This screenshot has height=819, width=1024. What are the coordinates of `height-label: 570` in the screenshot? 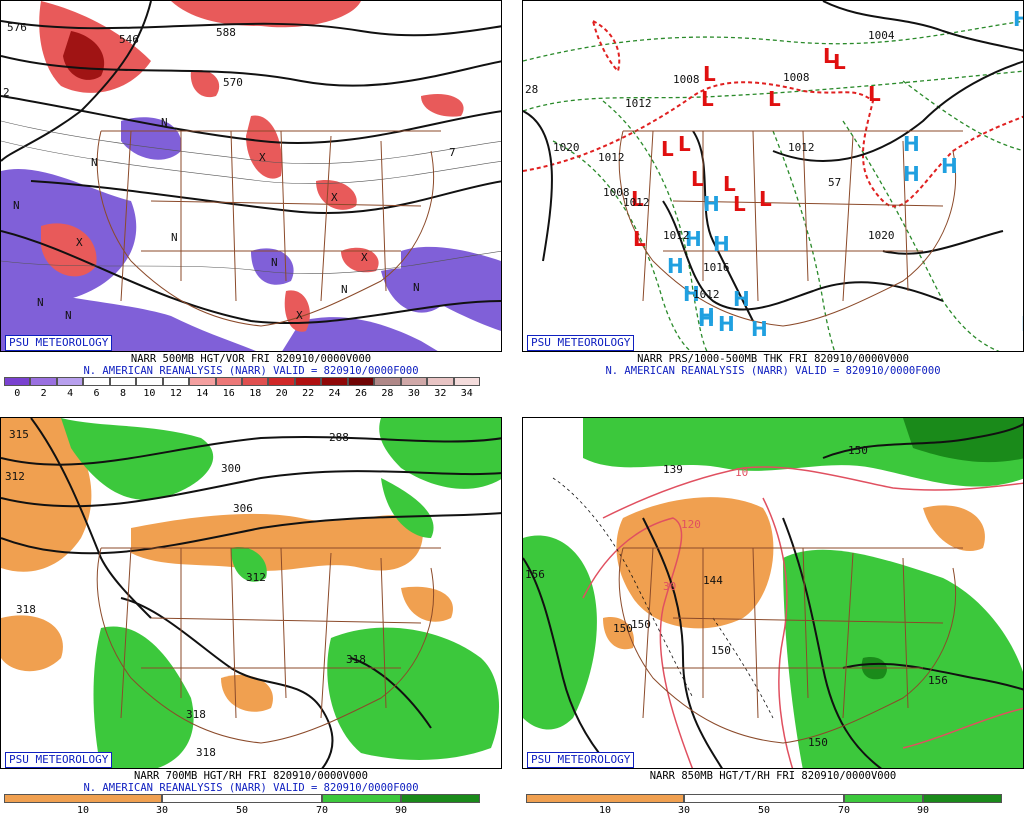 It's located at (233, 82).